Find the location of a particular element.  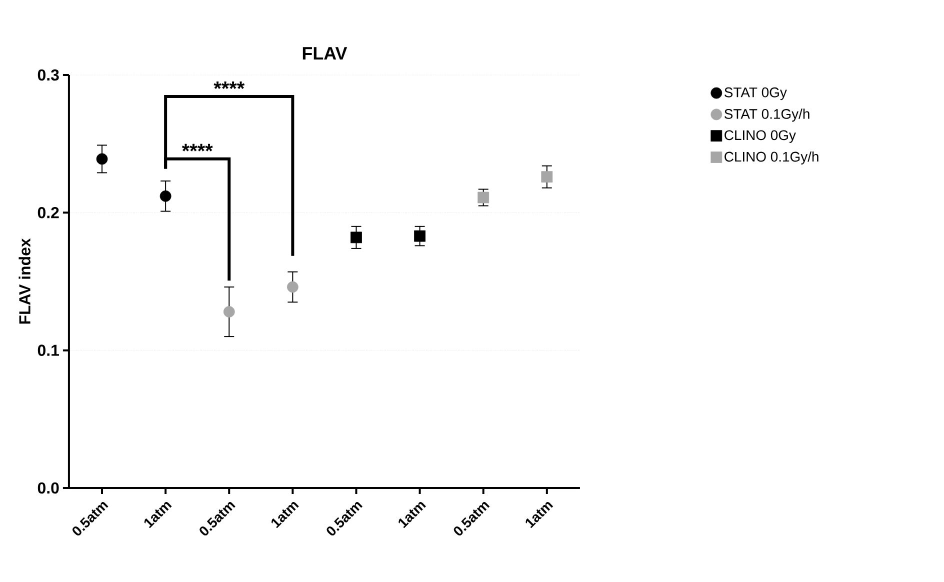

y-tick-label: 0.1 is located at coordinates (48, 350).